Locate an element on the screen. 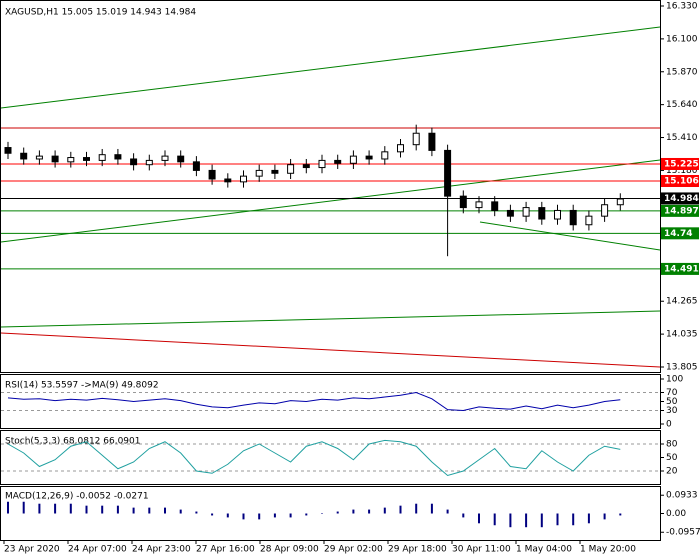  price-label: 15.106 is located at coordinates (681, 181).